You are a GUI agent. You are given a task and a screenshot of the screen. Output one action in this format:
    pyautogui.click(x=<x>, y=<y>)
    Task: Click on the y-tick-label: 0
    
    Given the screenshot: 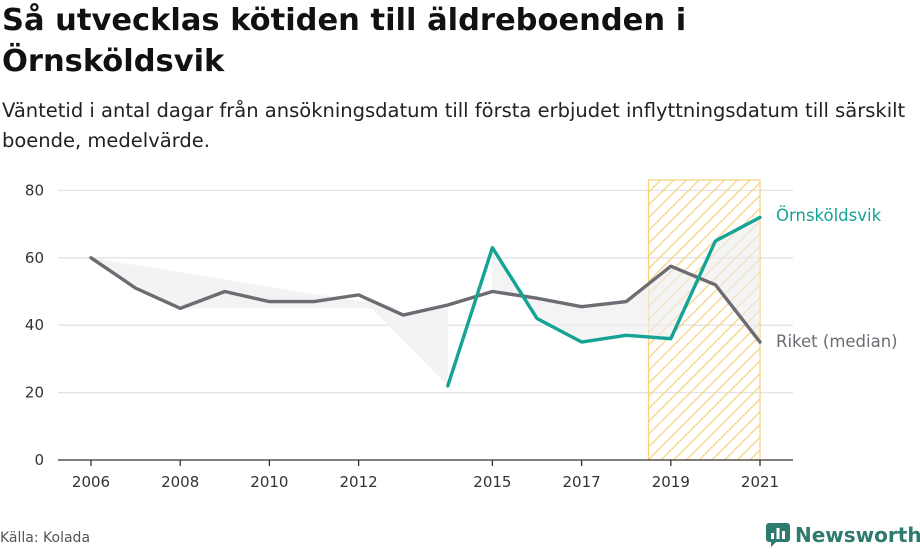 What is the action you would take?
    pyautogui.click(x=39, y=460)
    